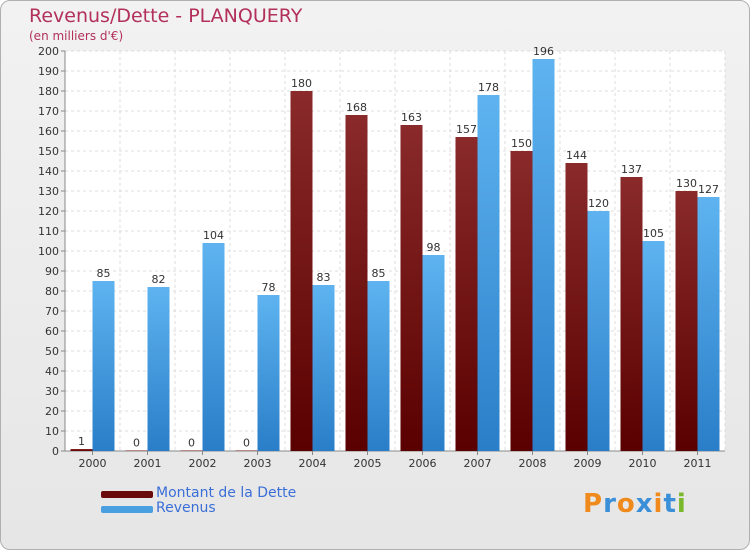 The height and width of the screenshot is (550, 750). Describe the element at coordinates (159, 279) in the screenshot. I see `data-label: 82` at that location.